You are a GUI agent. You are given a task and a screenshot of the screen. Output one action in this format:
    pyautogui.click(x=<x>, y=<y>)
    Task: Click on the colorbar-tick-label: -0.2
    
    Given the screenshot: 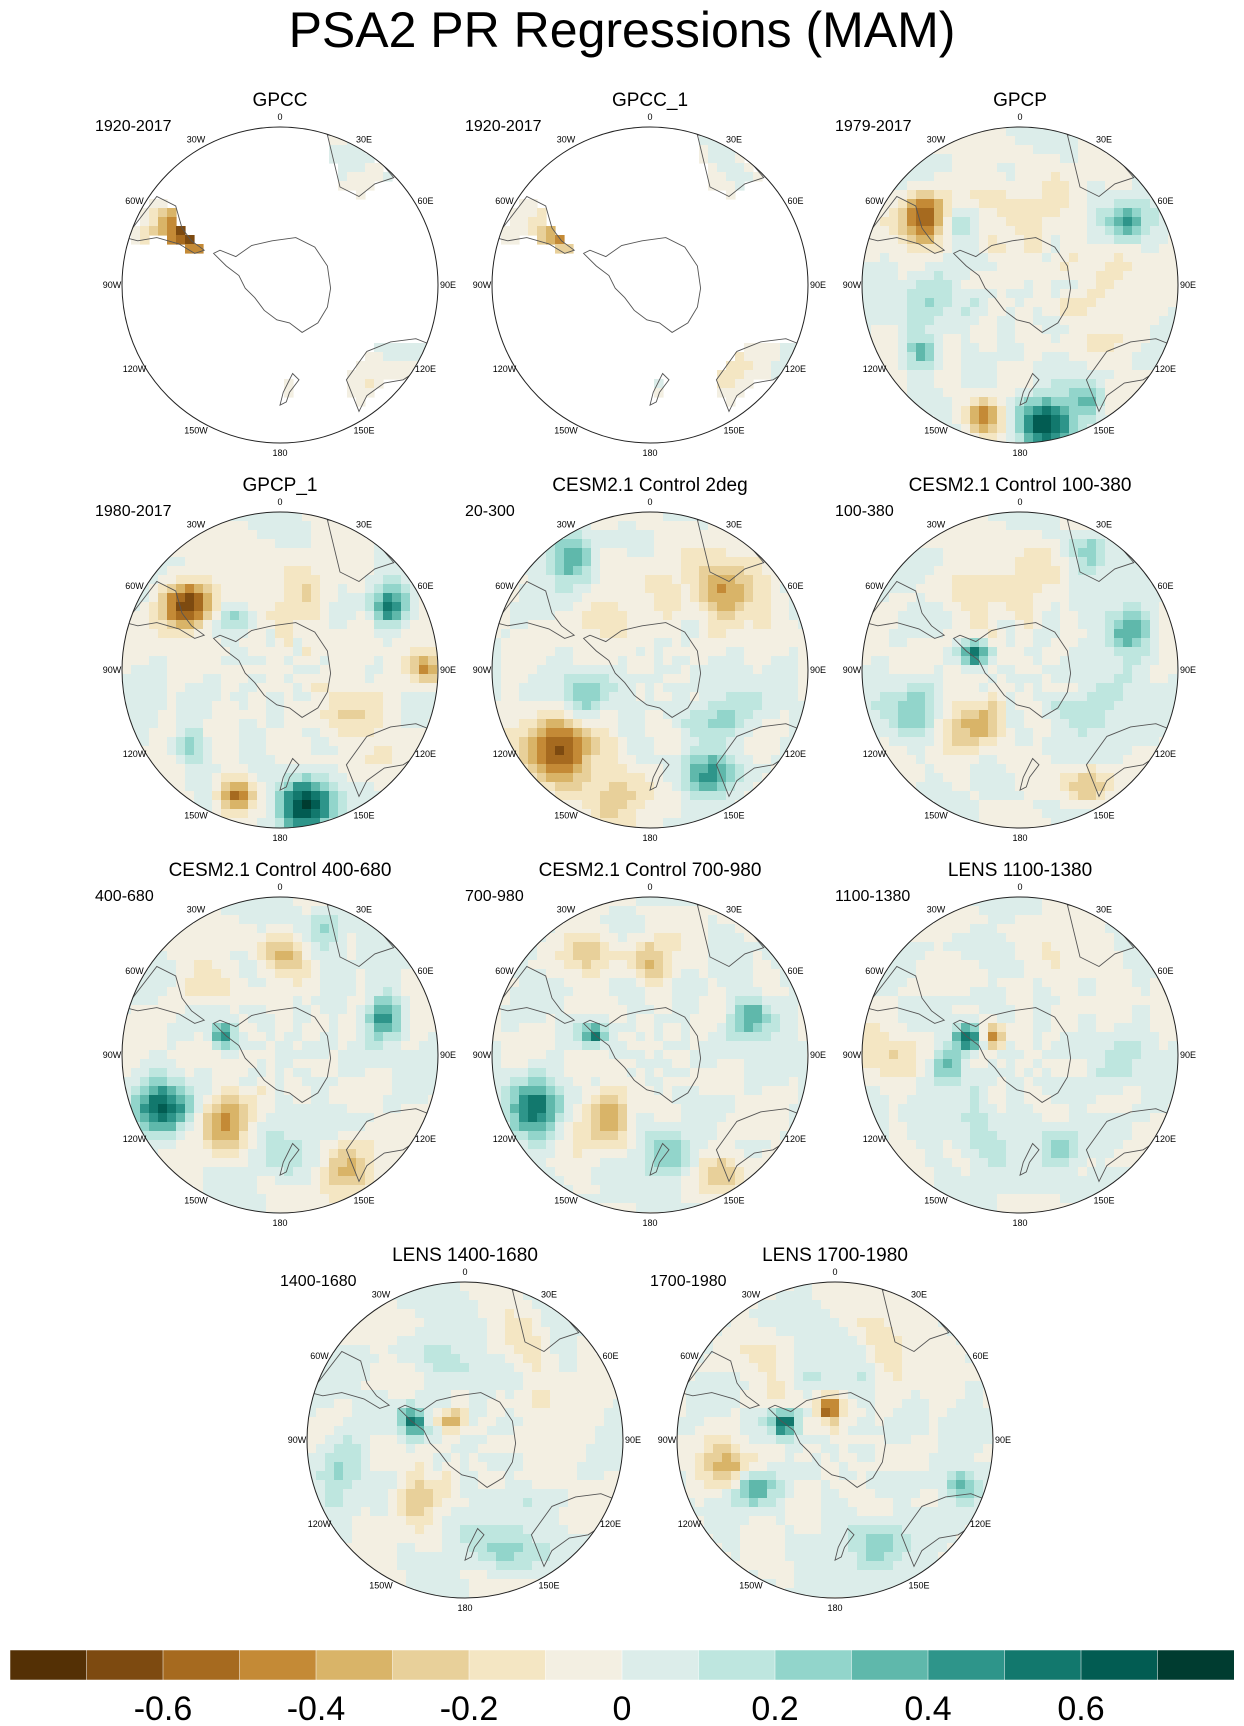 What is the action you would take?
    pyautogui.click(x=469, y=1708)
    